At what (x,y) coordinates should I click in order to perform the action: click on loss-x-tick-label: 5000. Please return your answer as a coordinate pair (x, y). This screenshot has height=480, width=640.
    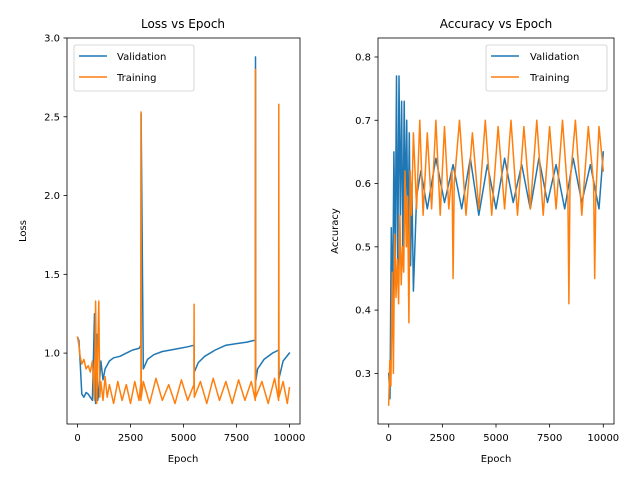
    Looking at the image, I should click on (183, 438).